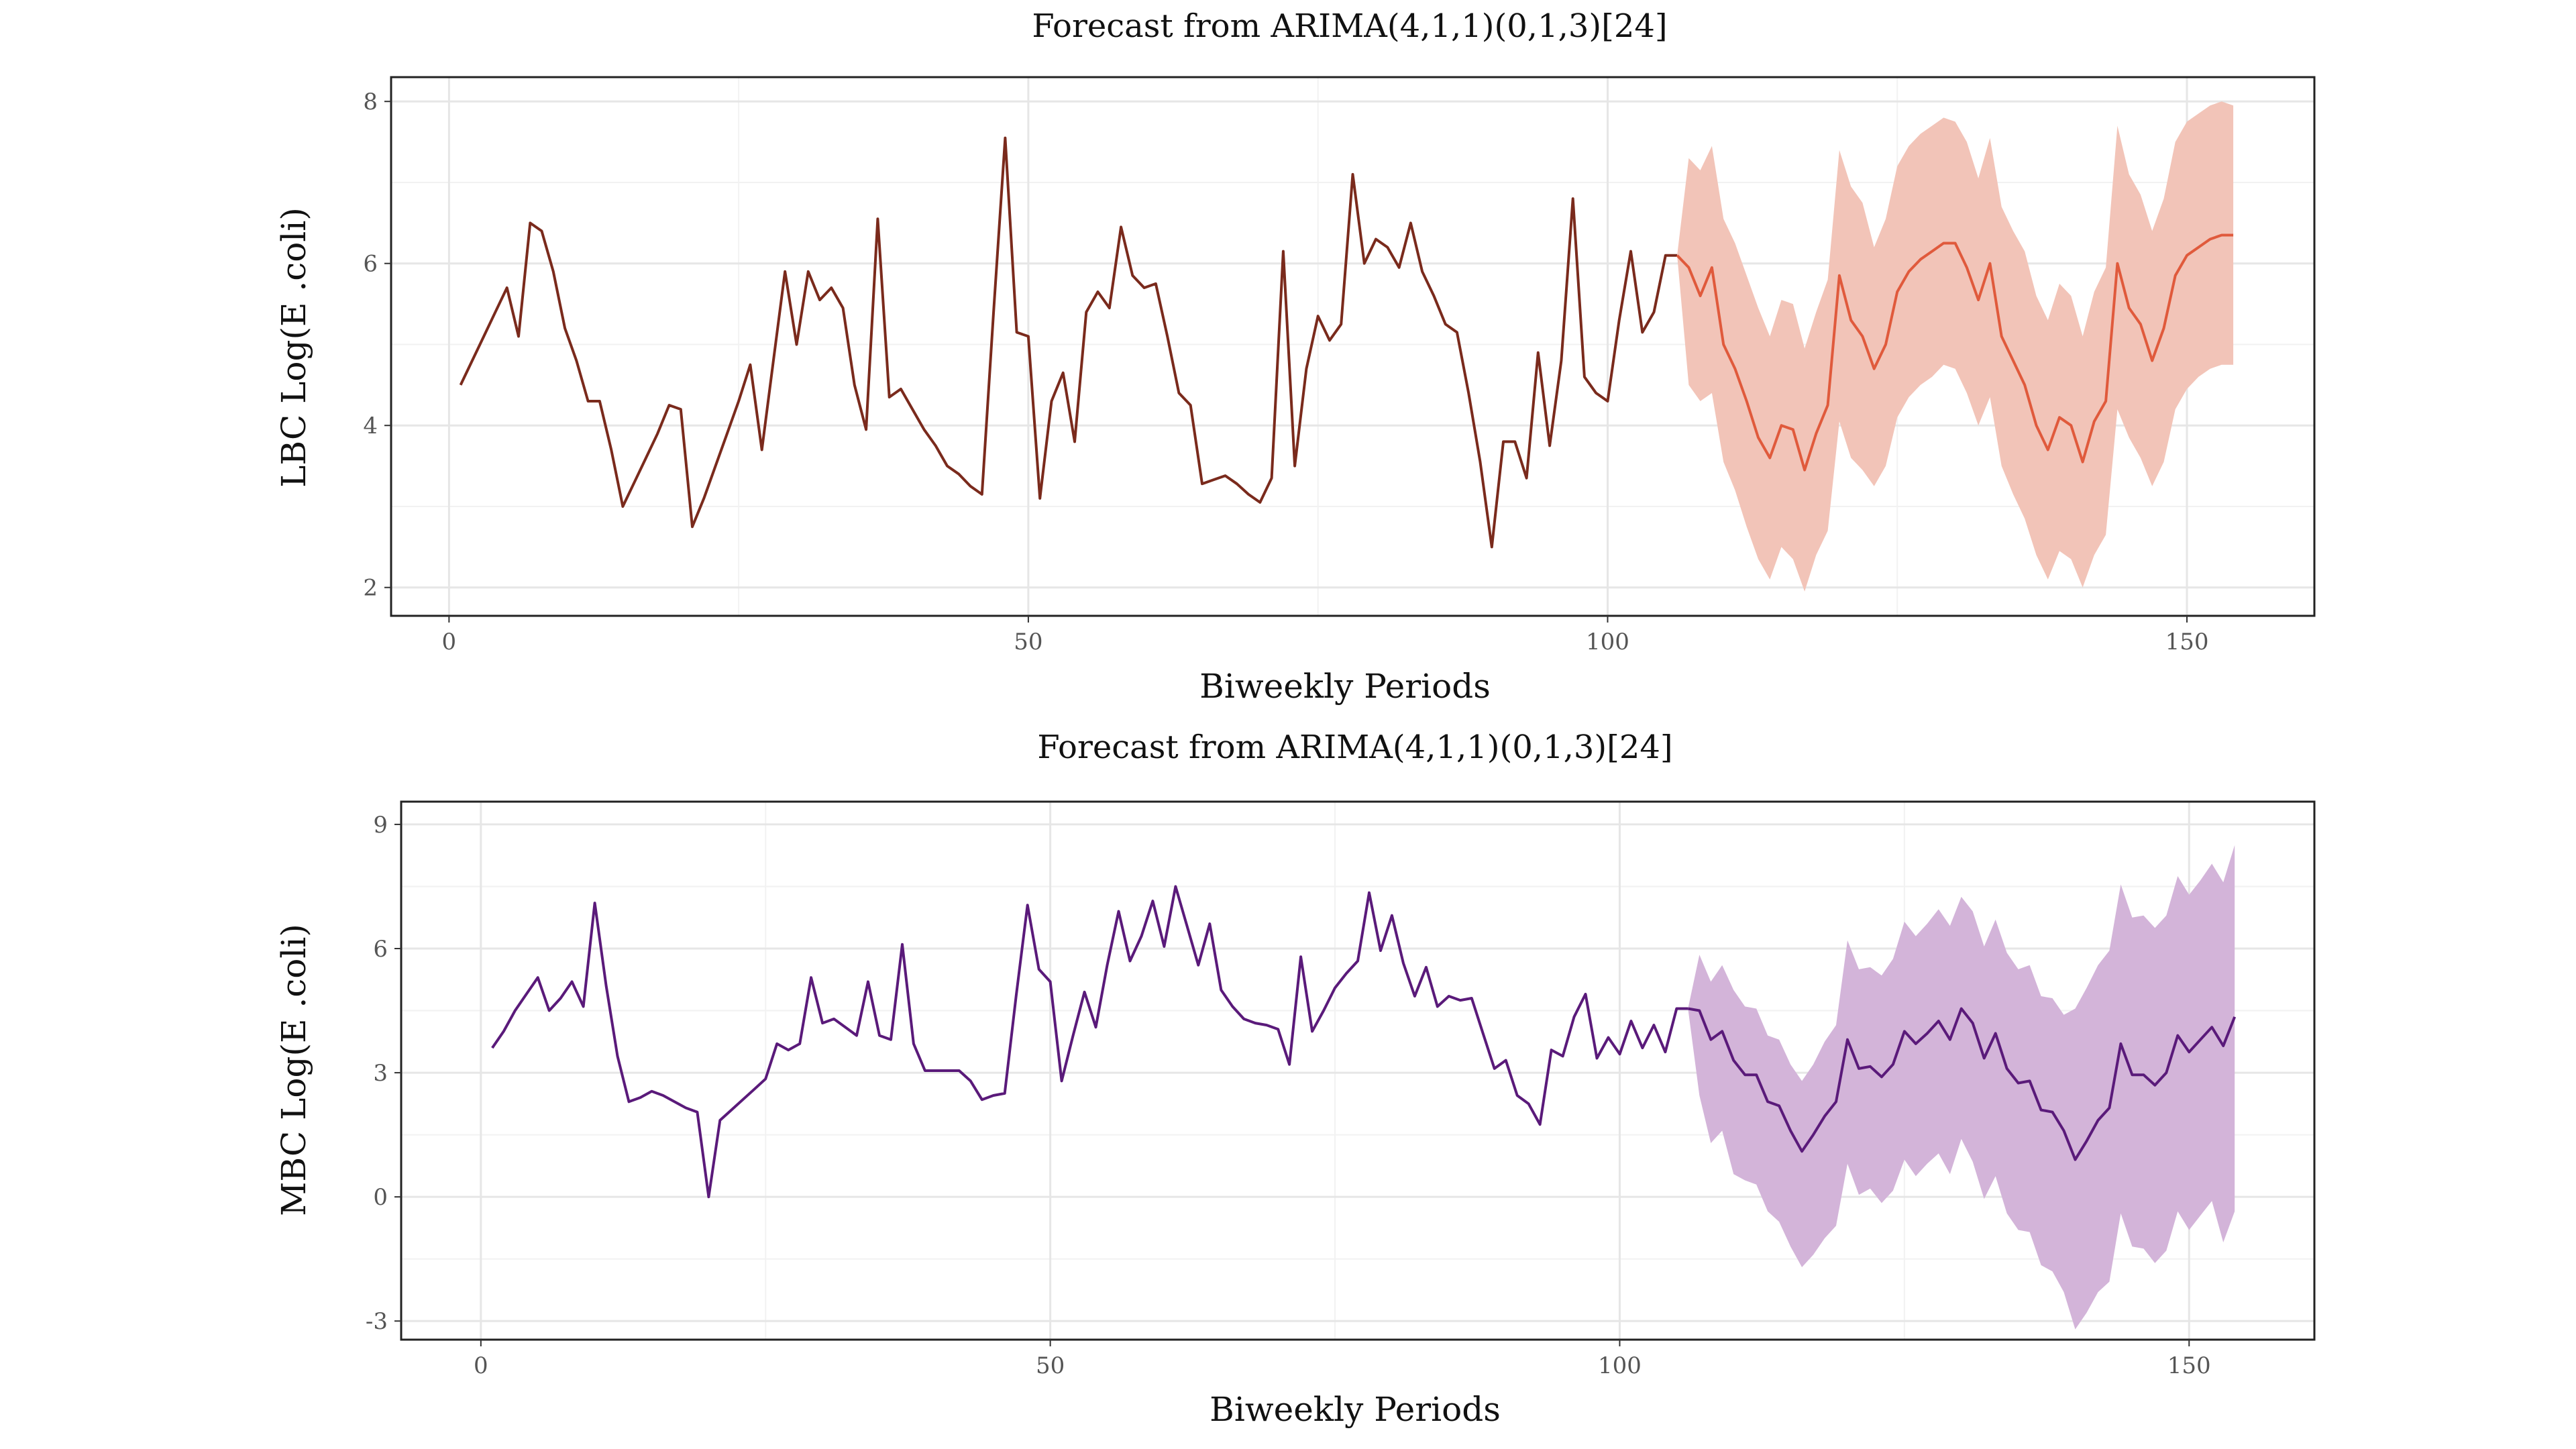 This screenshot has height=1449, width=2576. Describe the element at coordinates (380, 825) in the screenshot. I see `y-tick-label: 9` at that location.